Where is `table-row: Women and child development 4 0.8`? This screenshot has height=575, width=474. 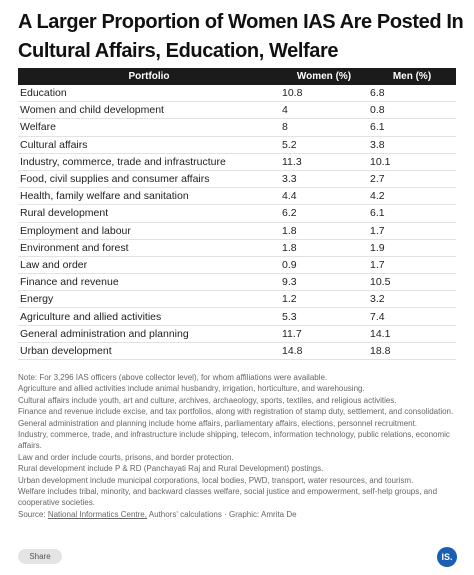 table-row: Women and child development 4 0.8 is located at coordinates (237, 110).